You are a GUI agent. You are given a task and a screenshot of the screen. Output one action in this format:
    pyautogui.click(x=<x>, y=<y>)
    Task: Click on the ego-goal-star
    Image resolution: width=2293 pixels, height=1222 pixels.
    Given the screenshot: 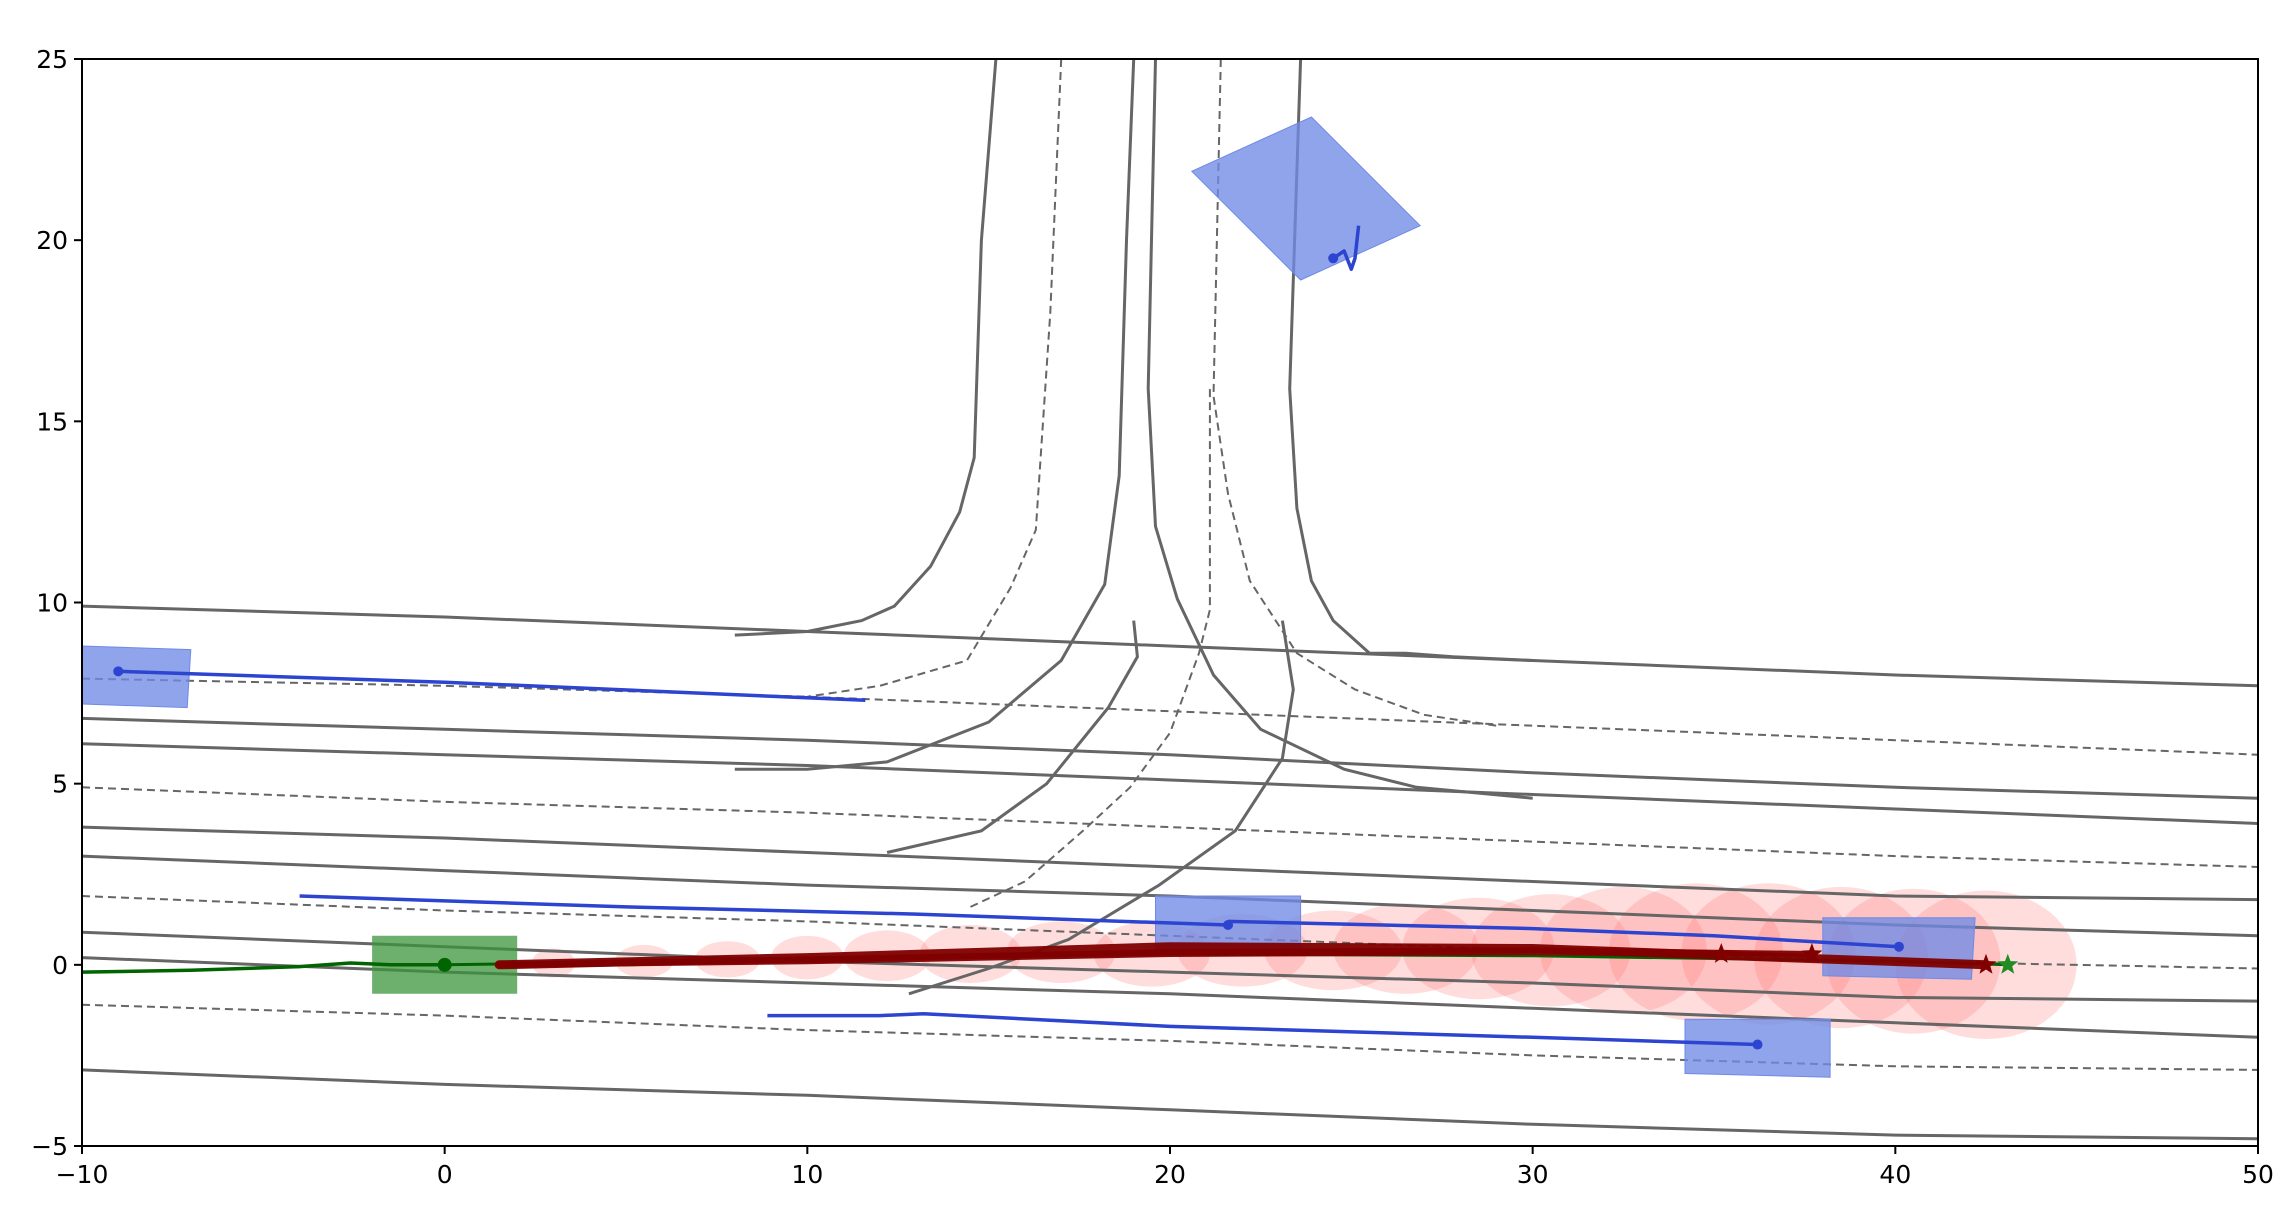 What is the action you would take?
    pyautogui.click(x=2008, y=963)
    